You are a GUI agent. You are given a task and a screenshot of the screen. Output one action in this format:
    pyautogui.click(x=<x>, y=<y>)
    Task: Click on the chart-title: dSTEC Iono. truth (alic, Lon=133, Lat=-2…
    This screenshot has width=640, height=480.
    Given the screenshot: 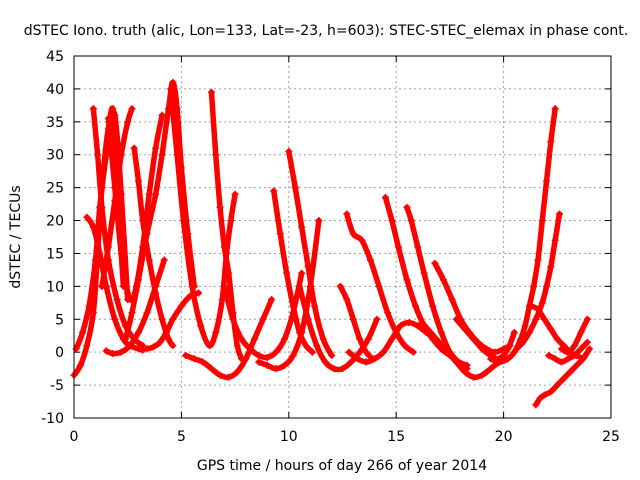 What is the action you would take?
    pyautogui.click(x=326, y=31)
    